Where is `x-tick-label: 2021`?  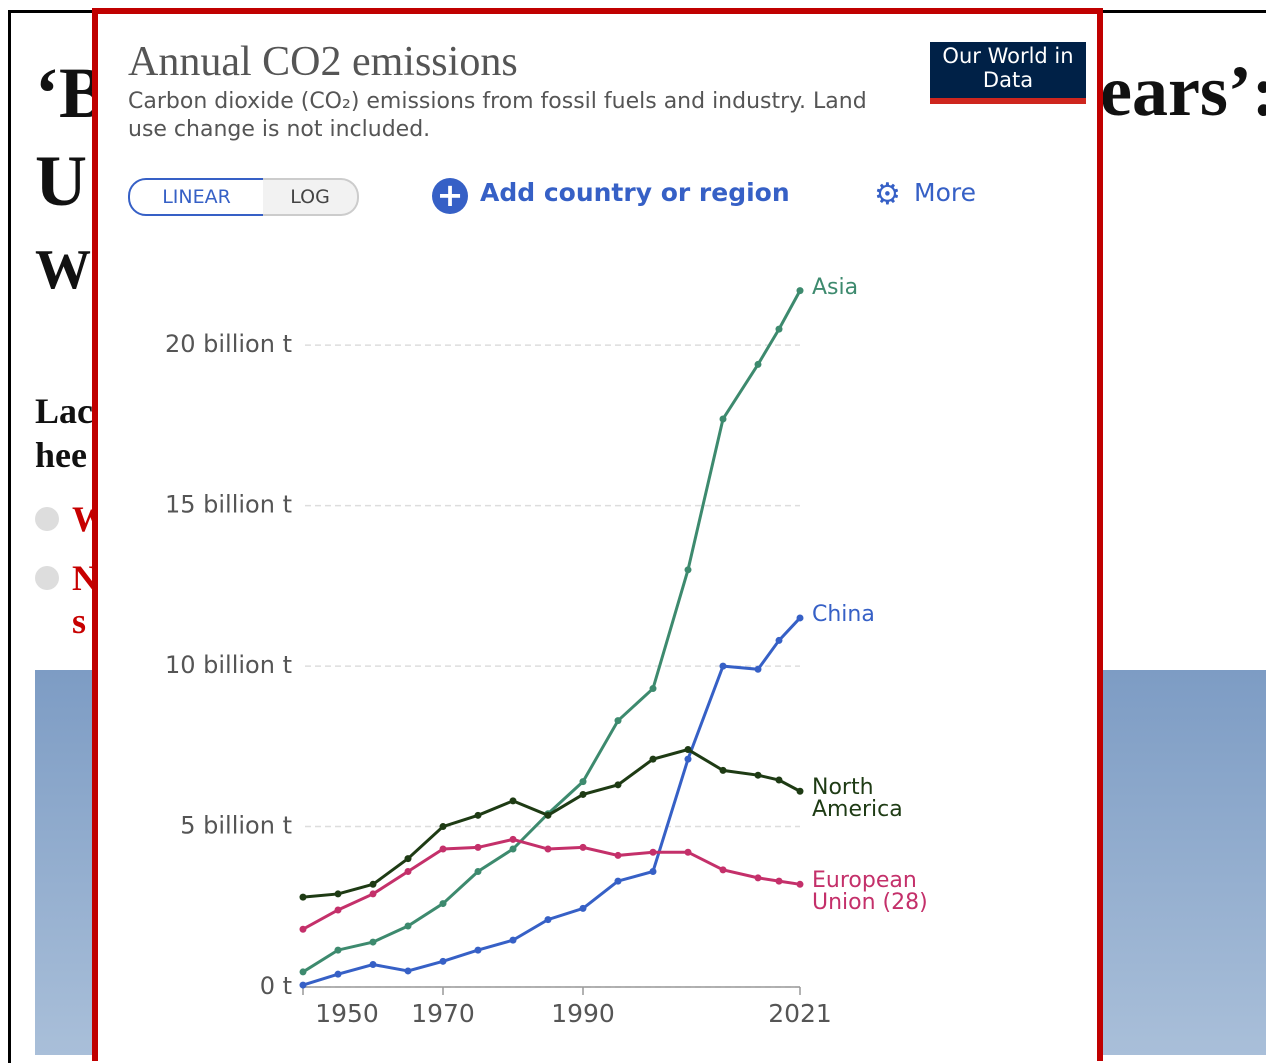 x-tick-label: 2021 is located at coordinates (800, 1013).